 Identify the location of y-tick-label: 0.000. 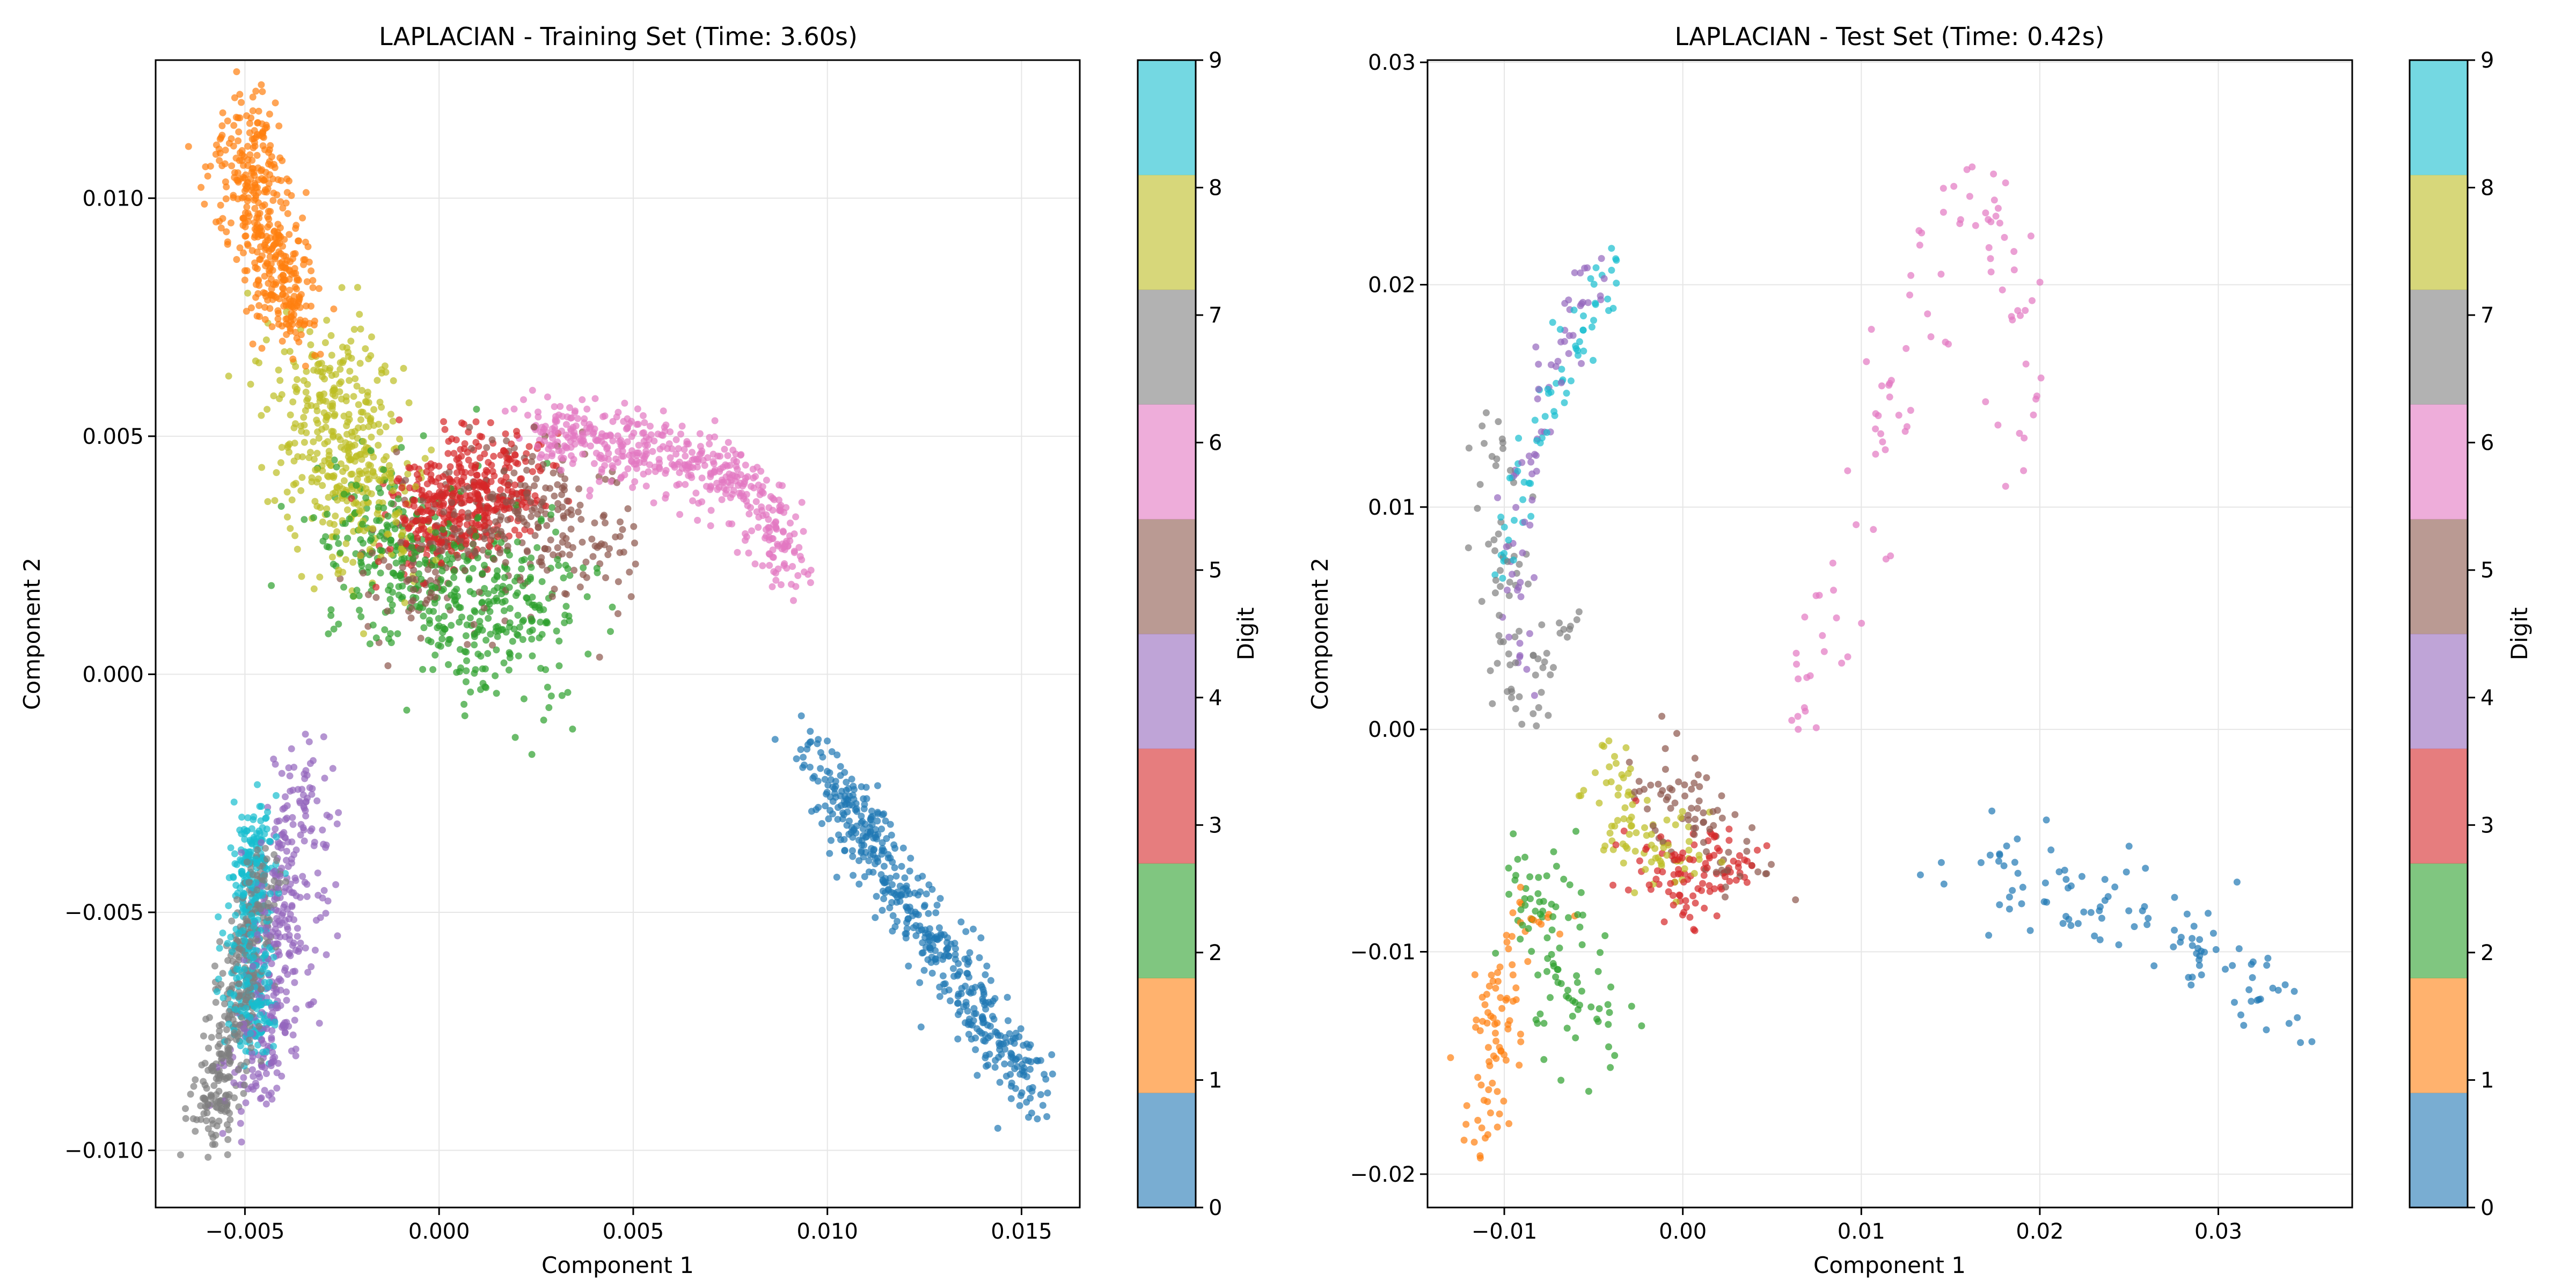
(113, 674).